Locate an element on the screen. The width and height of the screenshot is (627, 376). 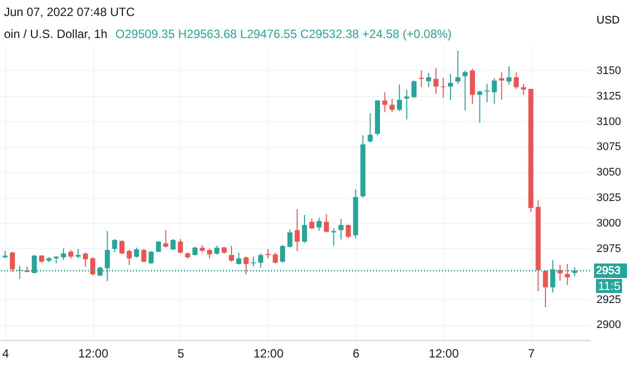
y-tick-label: 2975 is located at coordinates (608, 248).